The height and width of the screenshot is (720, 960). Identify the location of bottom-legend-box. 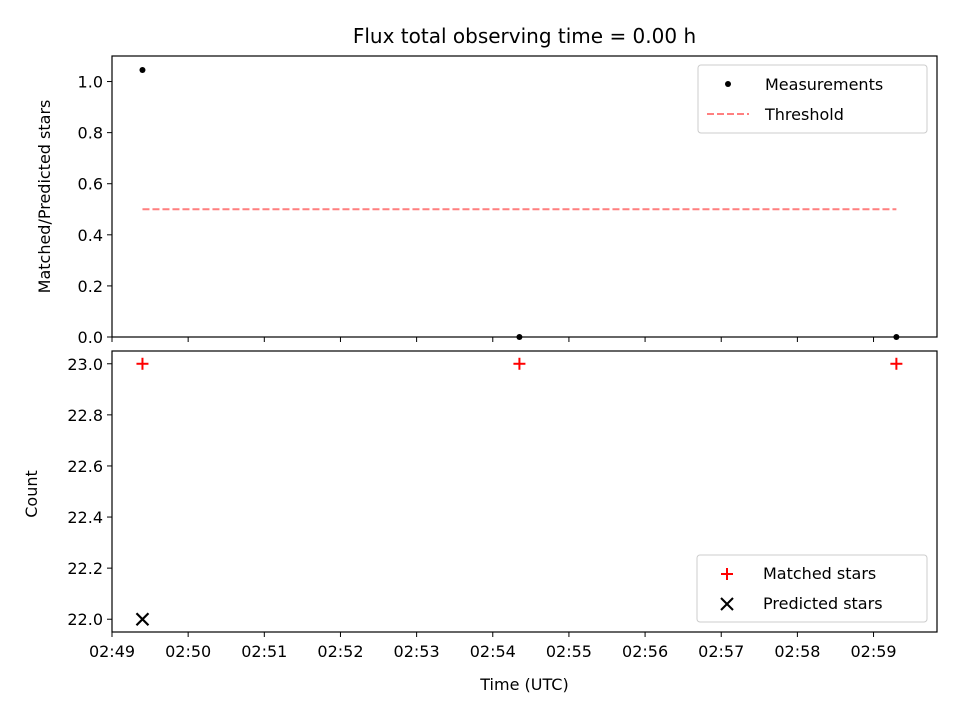
(812, 588).